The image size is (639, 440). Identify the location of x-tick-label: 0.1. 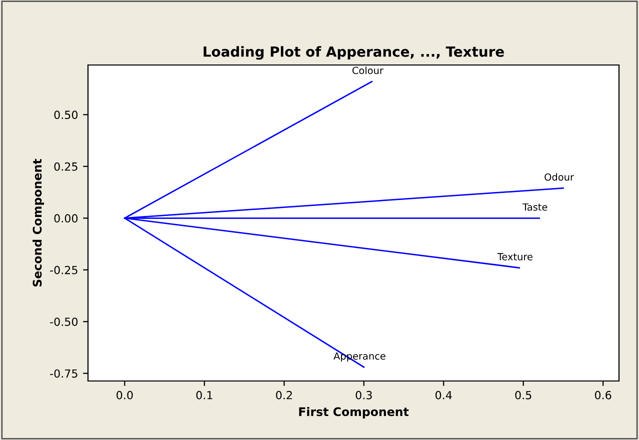
(204, 395).